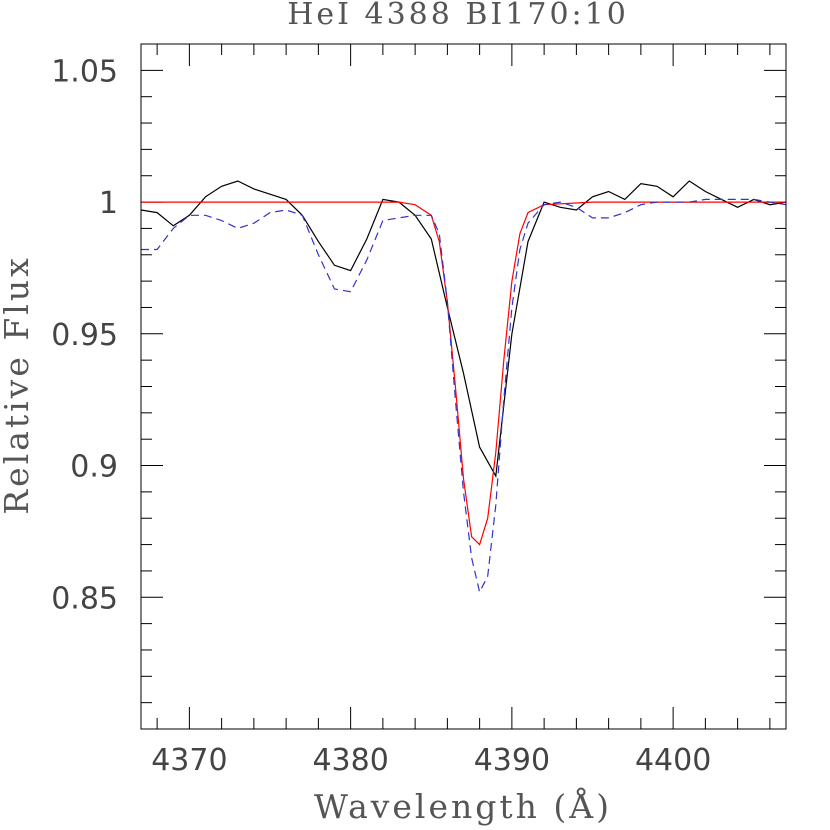 Image resolution: width=830 pixels, height=830 pixels. Describe the element at coordinates (463, 806) in the screenshot. I see `x-axis-title: Wavelength (Å)` at that location.